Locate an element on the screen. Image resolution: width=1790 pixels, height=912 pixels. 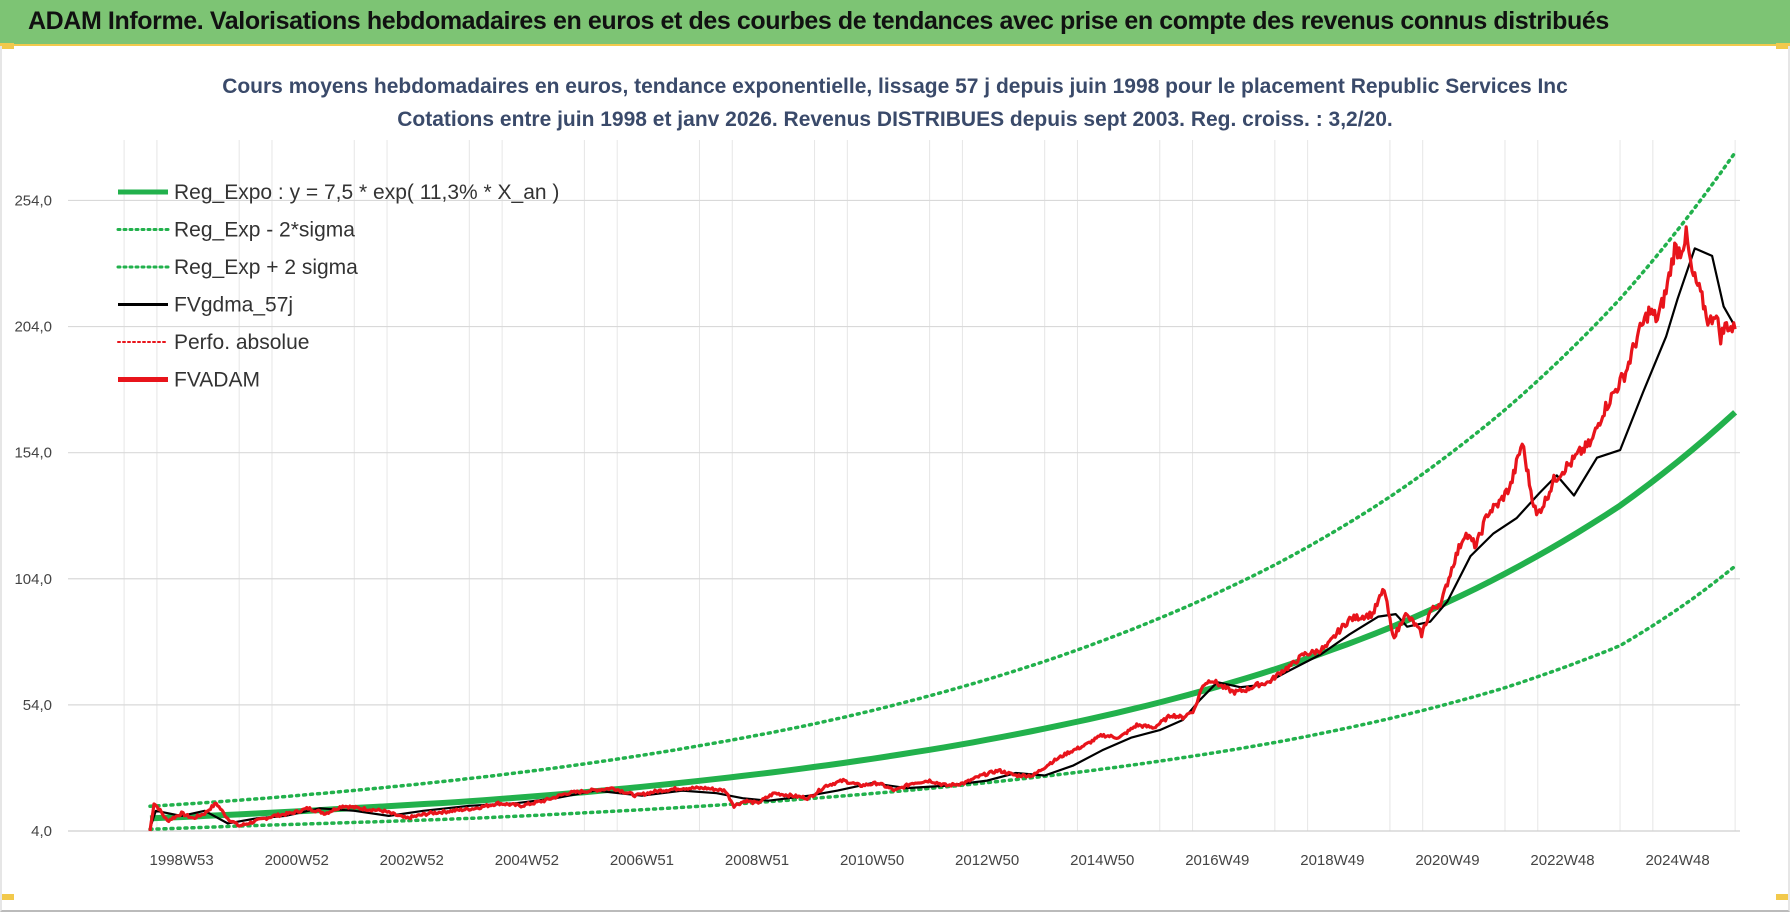
x-tick-label: 2018W49 is located at coordinates (1332, 860).